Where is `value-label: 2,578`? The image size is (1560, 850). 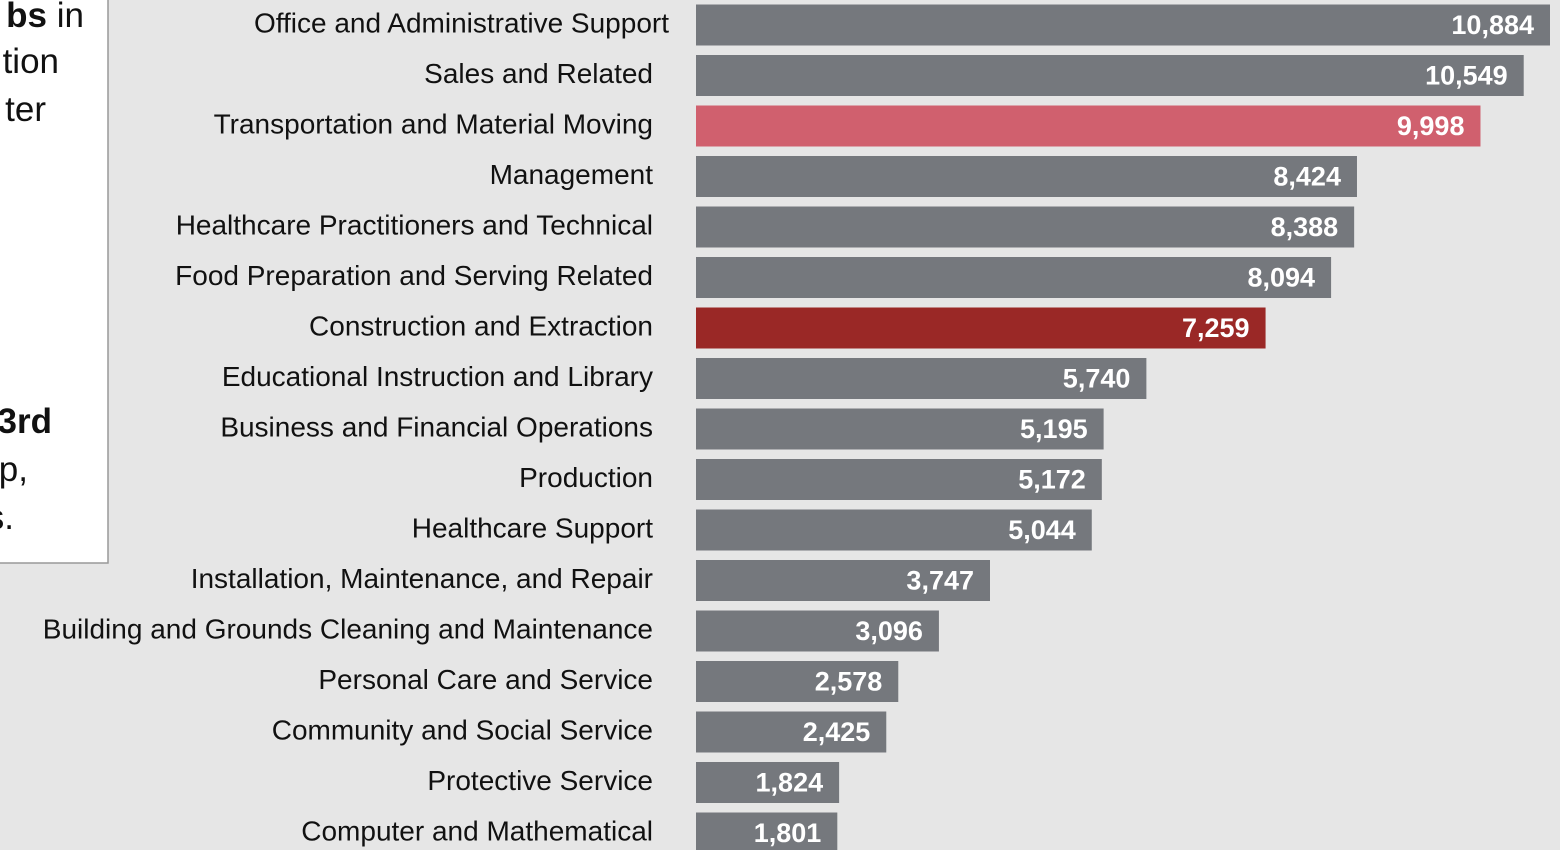
value-label: 2,578 is located at coordinates (849, 682).